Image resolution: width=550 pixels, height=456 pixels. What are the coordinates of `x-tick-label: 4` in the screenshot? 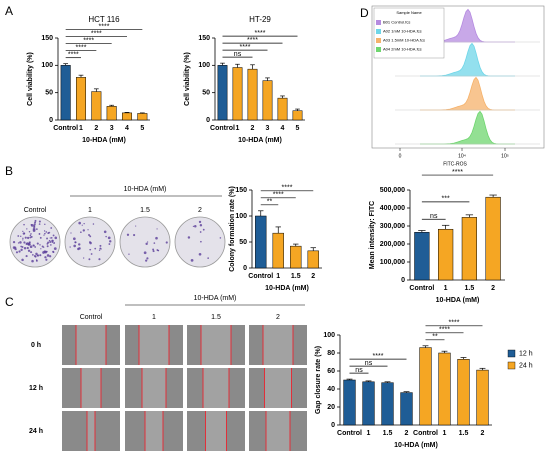 It's located at (283, 128).